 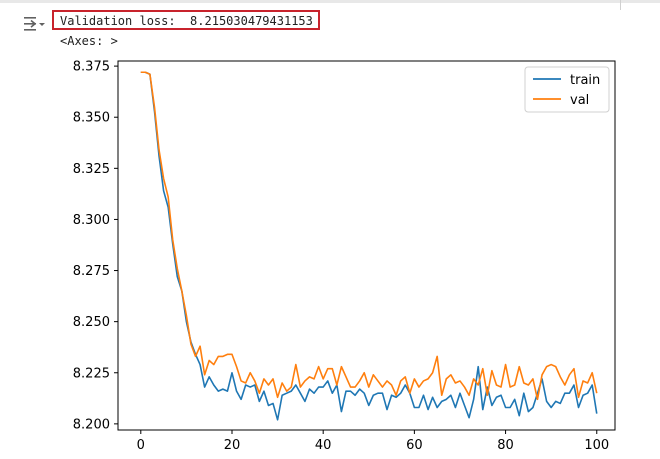 I want to click on validation-loss-label: Validation loss:, so click(x=118, y=21).